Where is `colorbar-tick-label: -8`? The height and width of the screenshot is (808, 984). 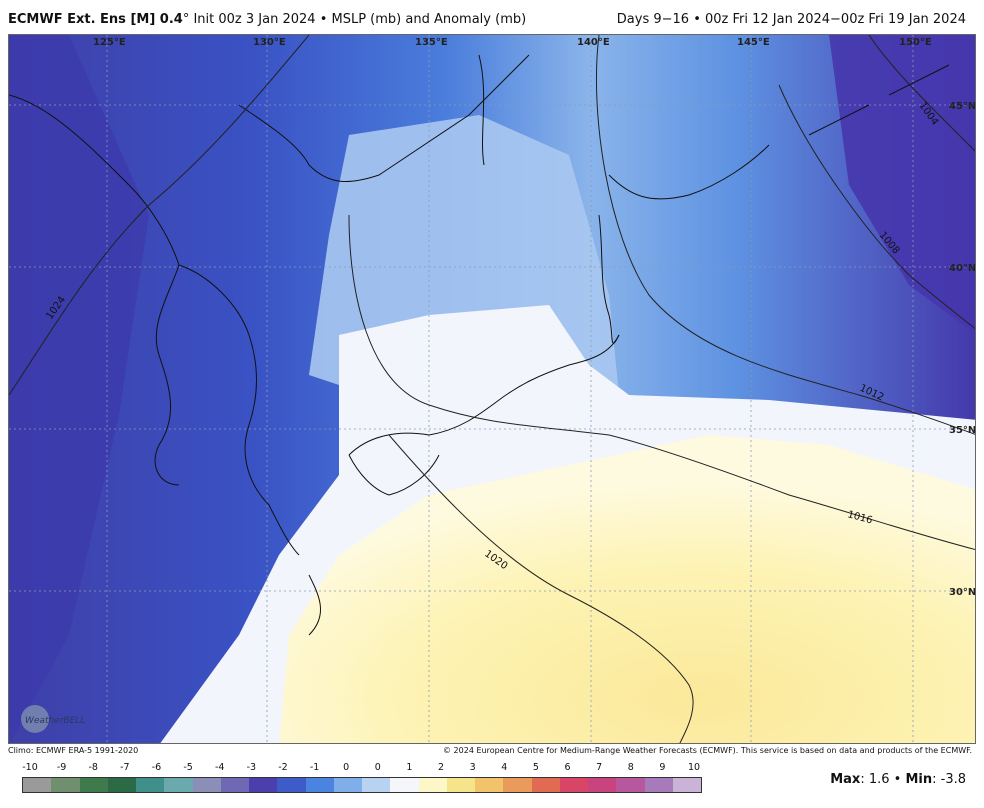
colorbar-tick-label: -8 is located at coordinates (93, 767).